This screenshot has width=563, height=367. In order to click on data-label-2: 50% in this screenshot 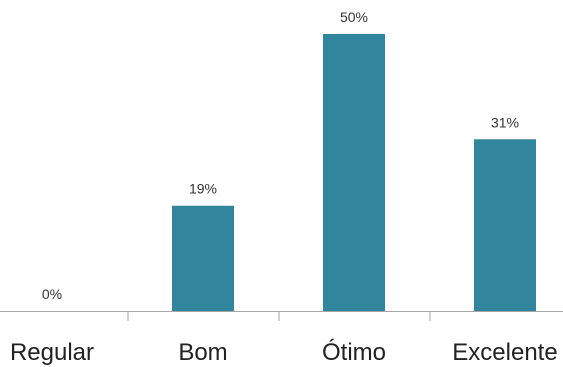, I will do `click(354, 17)`.